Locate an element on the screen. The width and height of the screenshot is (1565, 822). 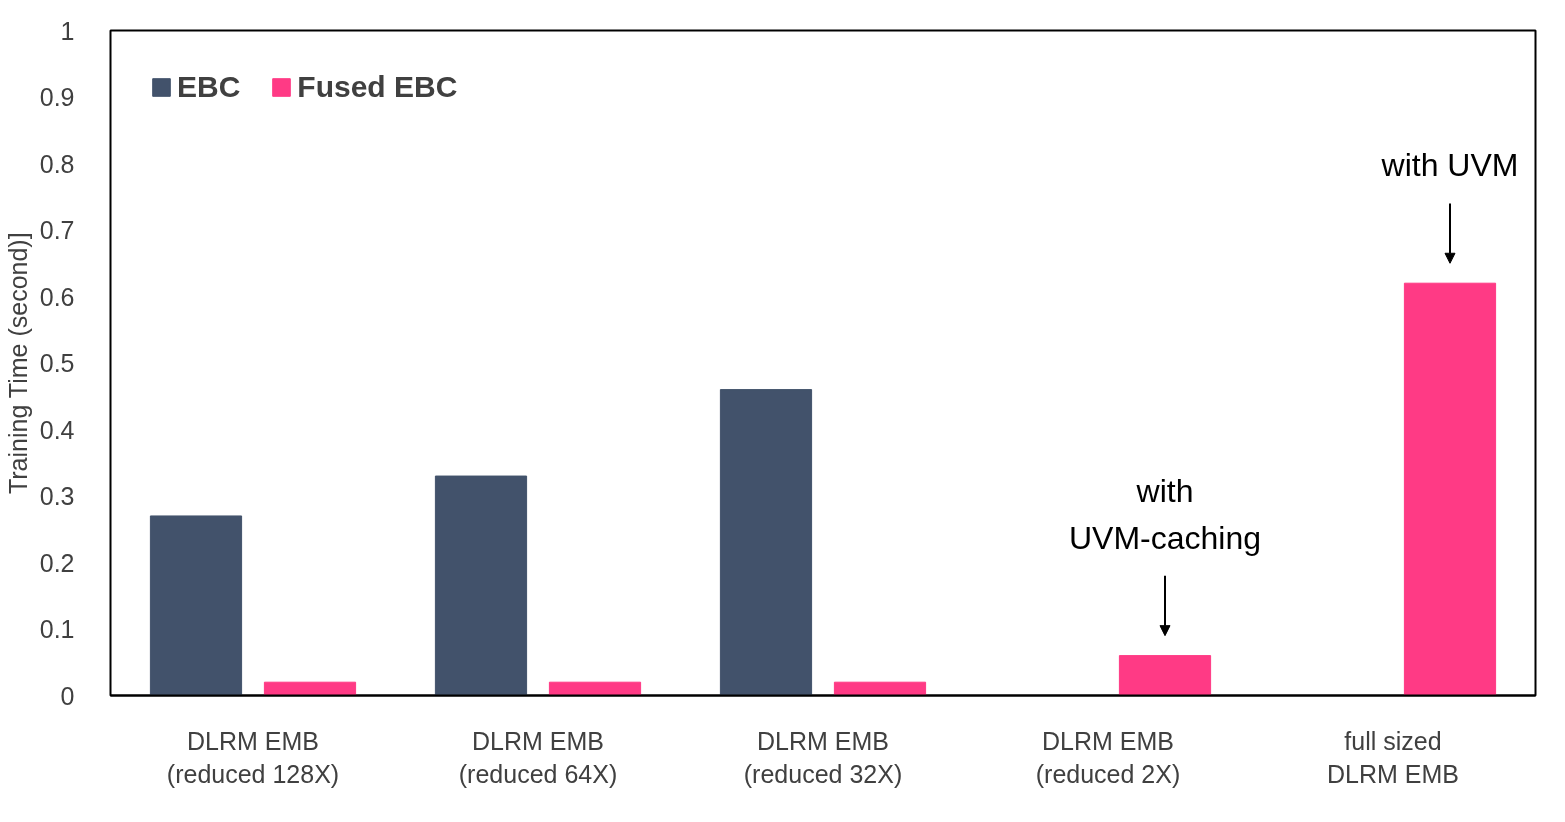
annotation: with UVM-caching is located at coordinates (1165, 514).